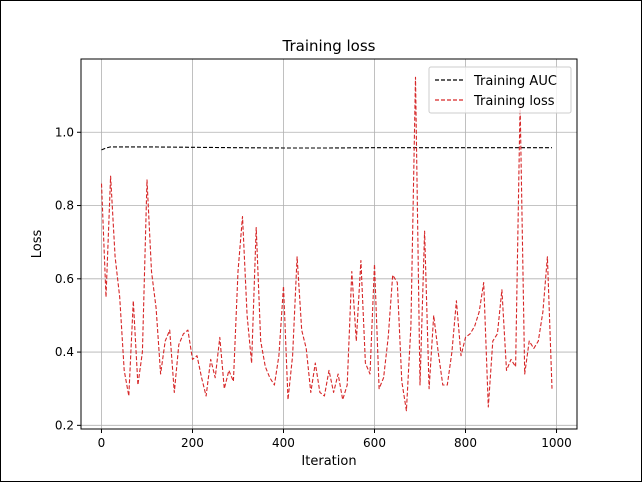  What do you see at coordinates (64, 132) in the screenshot?
I see `y-tick-label: 1.0` at bounding box center [64, 132].